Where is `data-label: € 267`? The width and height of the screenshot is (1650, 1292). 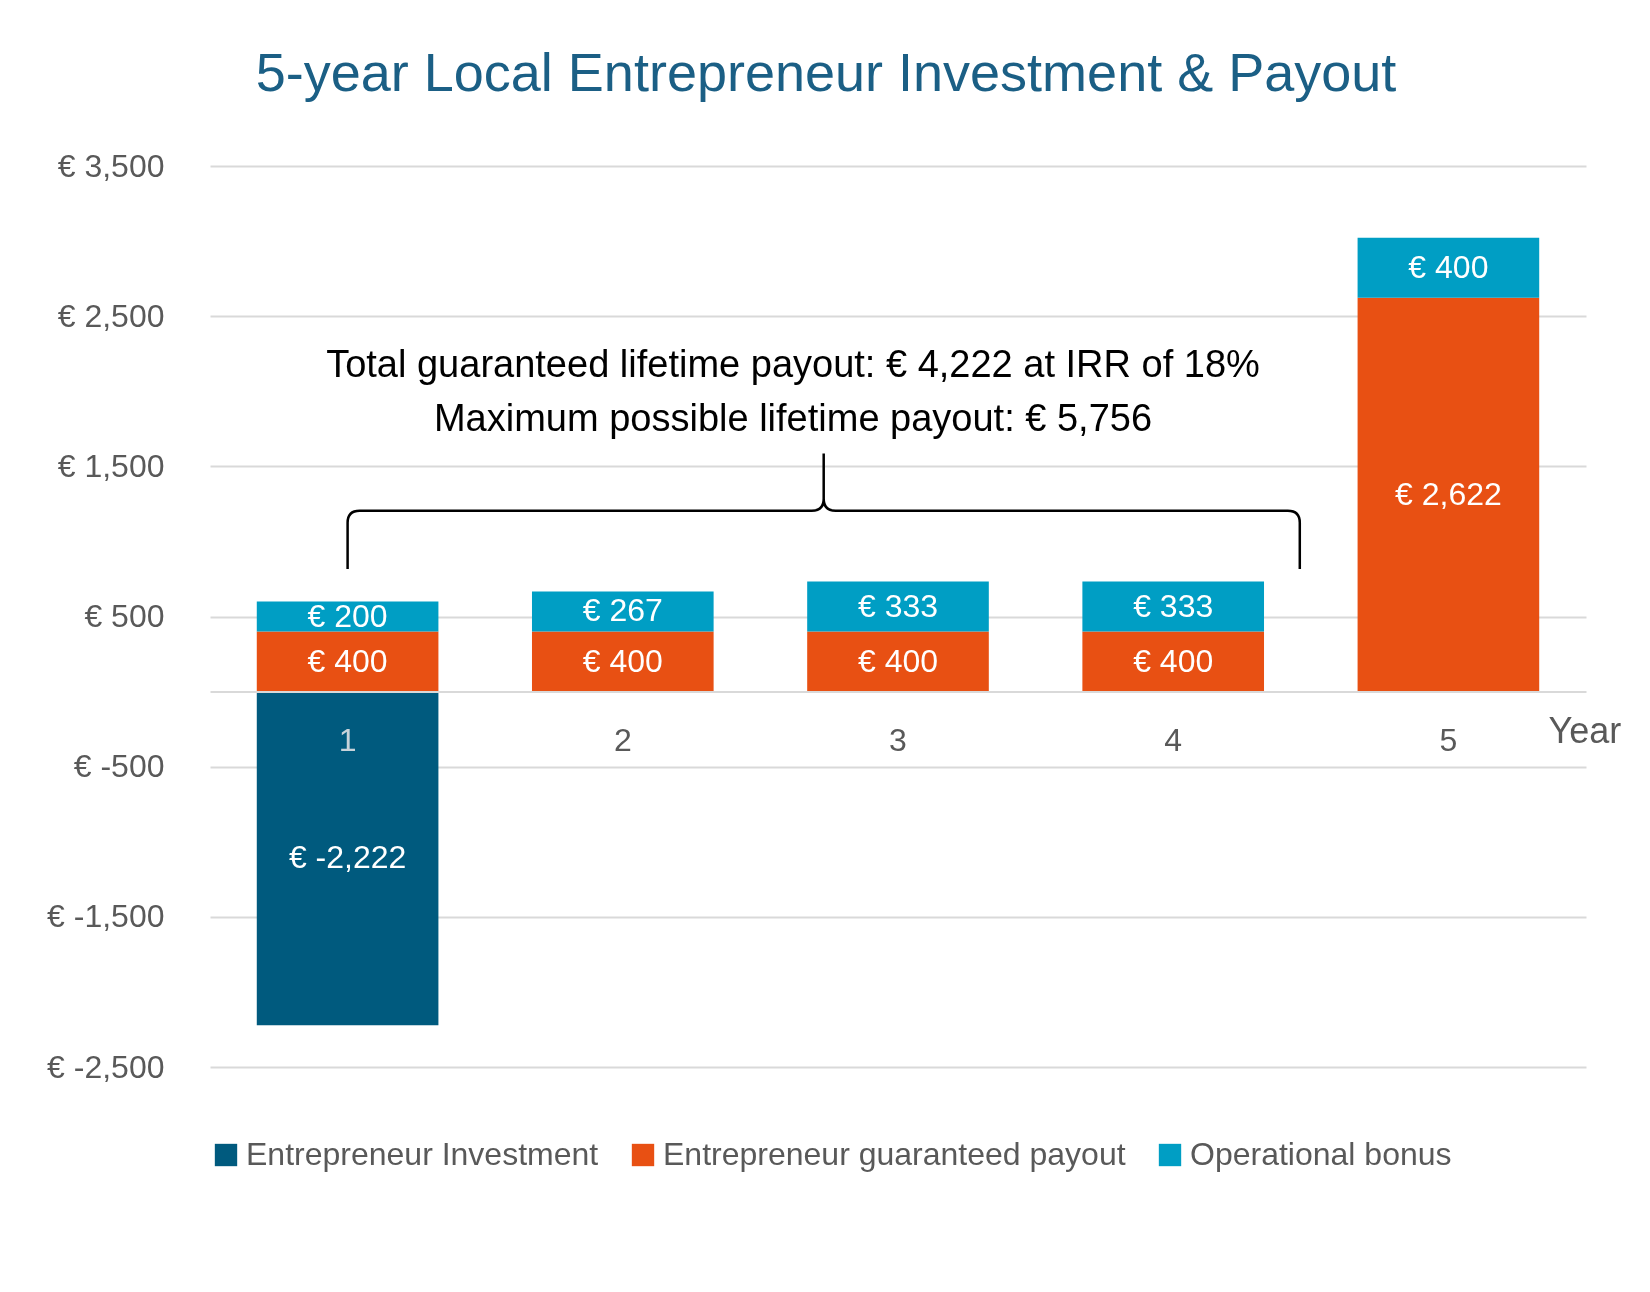
data-label: € 267 is located at coordinates (622, 610).